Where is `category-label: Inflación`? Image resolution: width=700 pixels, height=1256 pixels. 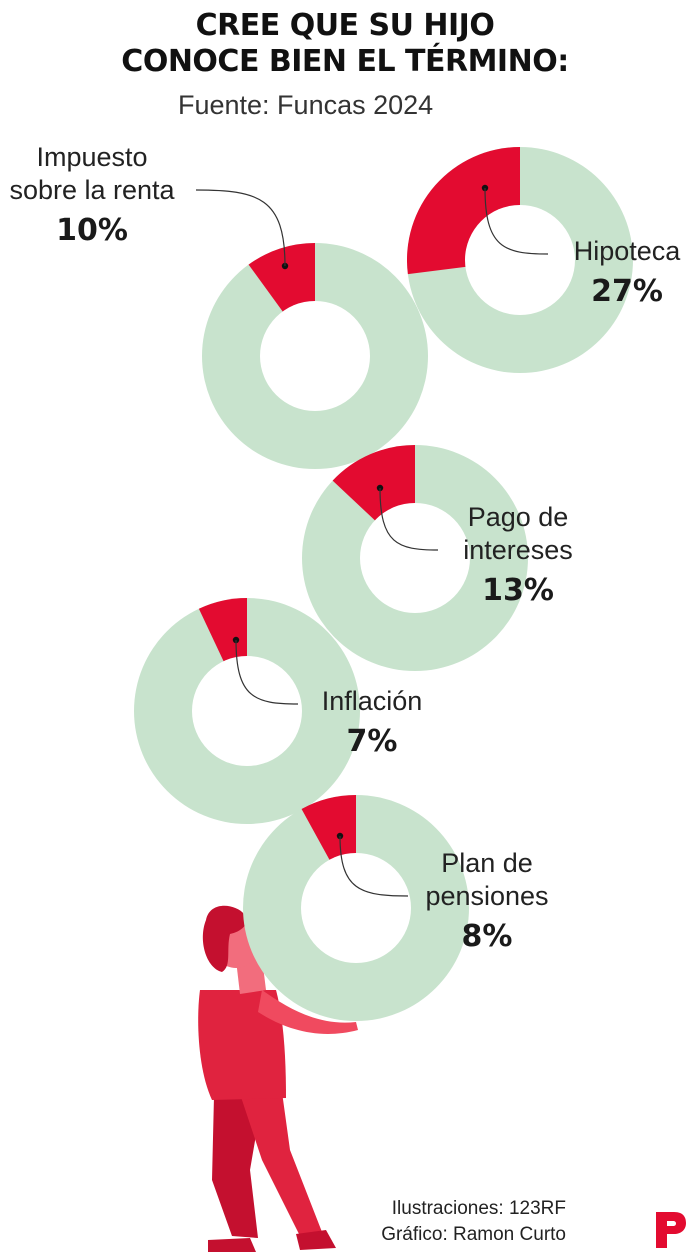 category-label: Inflación is located at coordinates (372, 701).